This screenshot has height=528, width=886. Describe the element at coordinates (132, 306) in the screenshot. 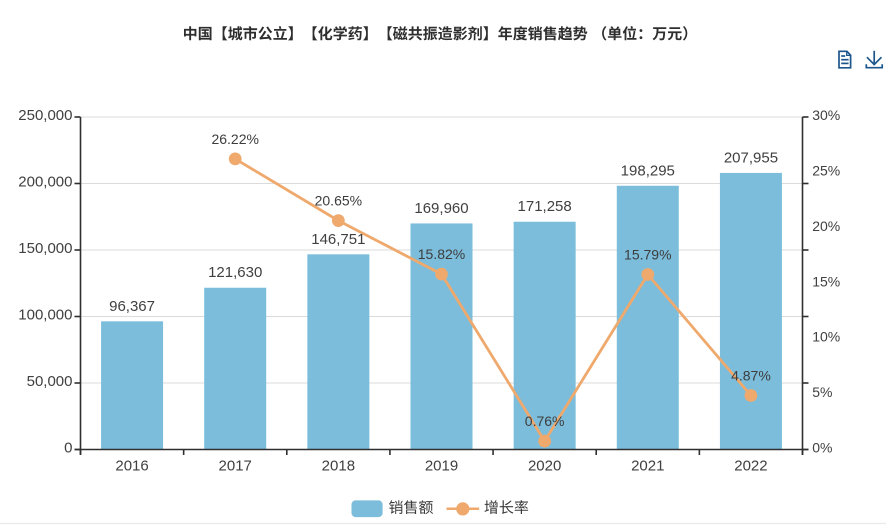

I see `svg-text: 96,367` at that location.